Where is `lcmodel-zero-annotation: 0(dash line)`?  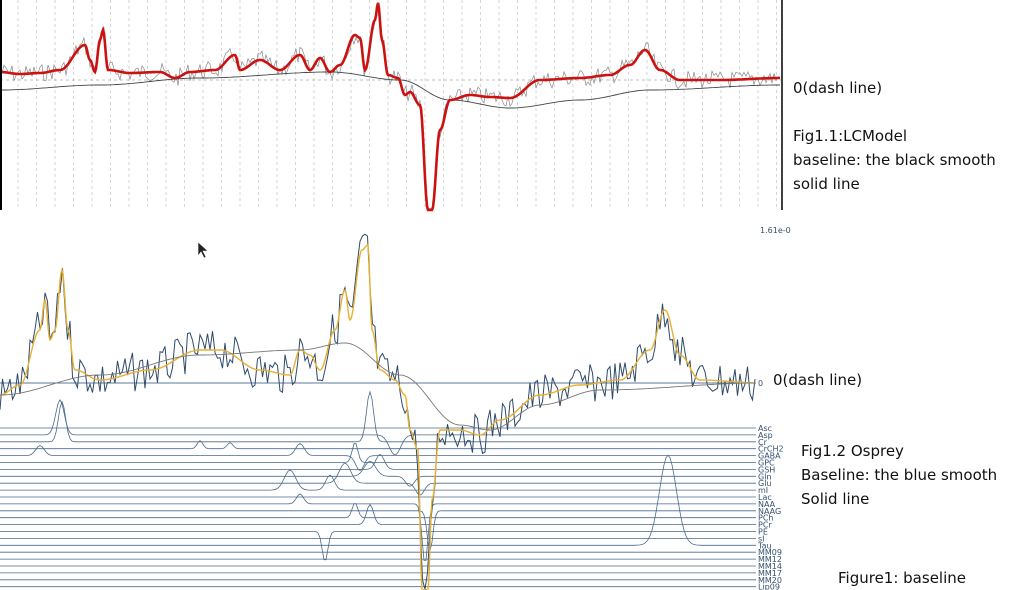
lcmodel-zero-annotation: 0(dash line) is located at coordinates (838, 88).